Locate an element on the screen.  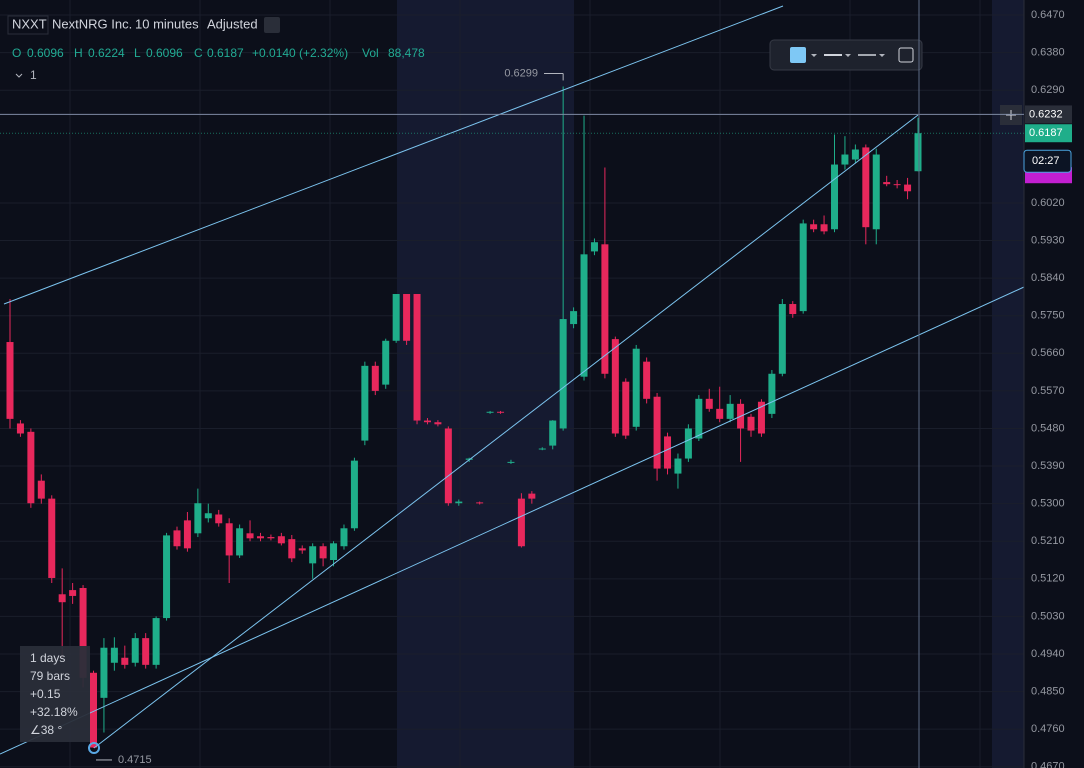
plus-icon is located at coordinates (1011, 115).